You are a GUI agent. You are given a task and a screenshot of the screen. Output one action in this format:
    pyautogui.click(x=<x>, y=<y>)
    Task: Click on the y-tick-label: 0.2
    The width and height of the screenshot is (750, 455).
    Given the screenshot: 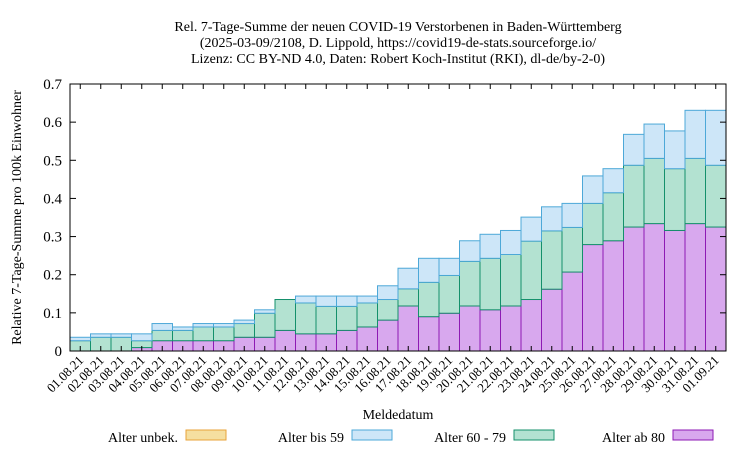 What is the action you would take?
    pyautogui.click(x=52, y=276)
    